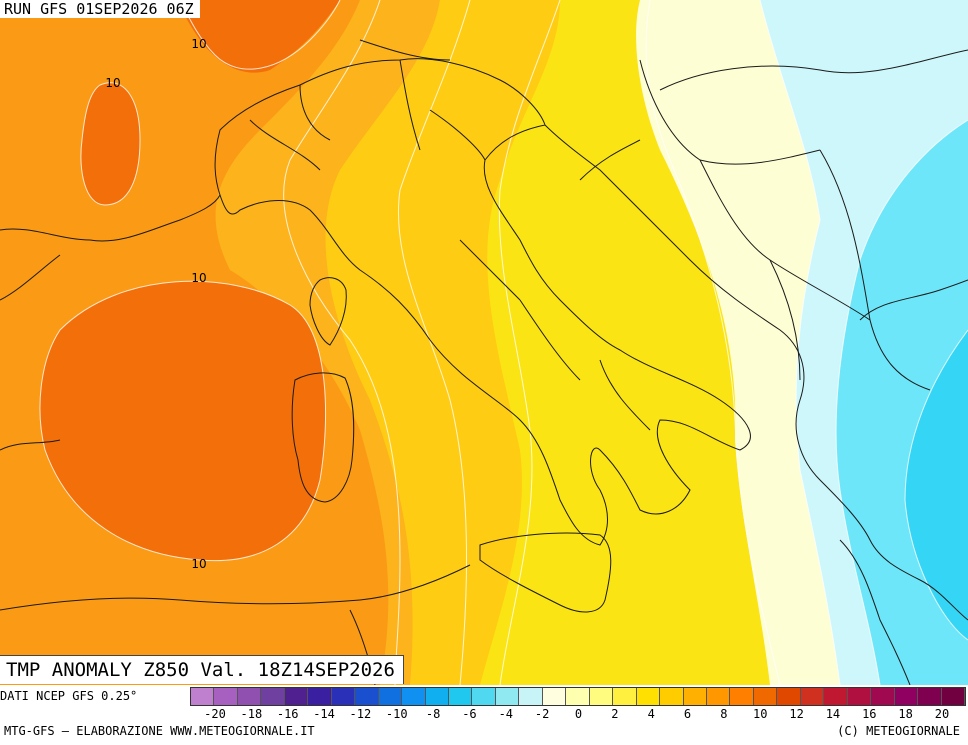  What do you see at coordinates (796, 714) in the screenshot?
I see `colorbar-tick-label: 12` at bounding box center [796, 714].